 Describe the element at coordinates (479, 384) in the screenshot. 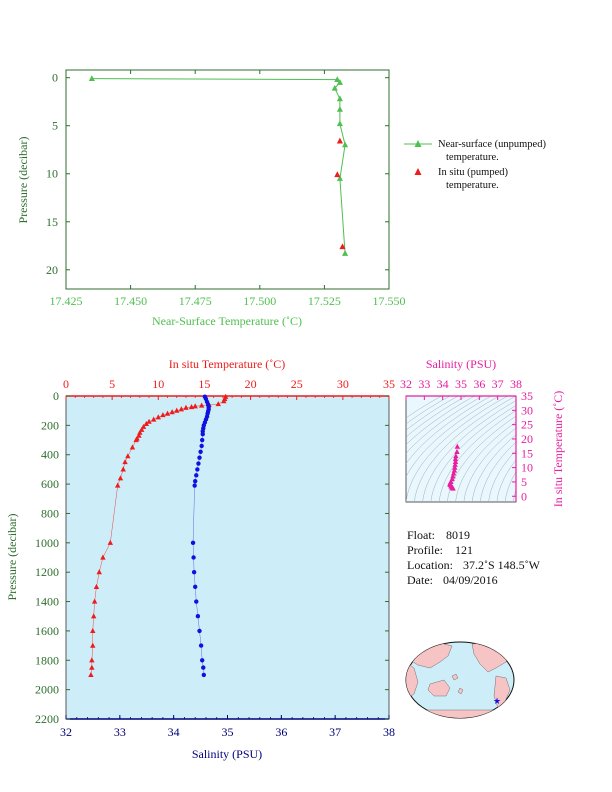

I see `ts-salinity-tick-label: 36` at that location.